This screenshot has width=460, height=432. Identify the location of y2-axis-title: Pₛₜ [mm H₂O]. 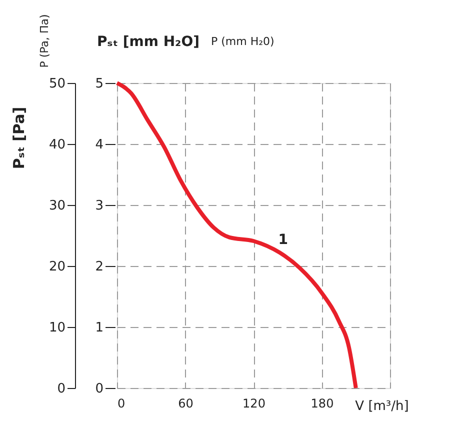
(148, 42).